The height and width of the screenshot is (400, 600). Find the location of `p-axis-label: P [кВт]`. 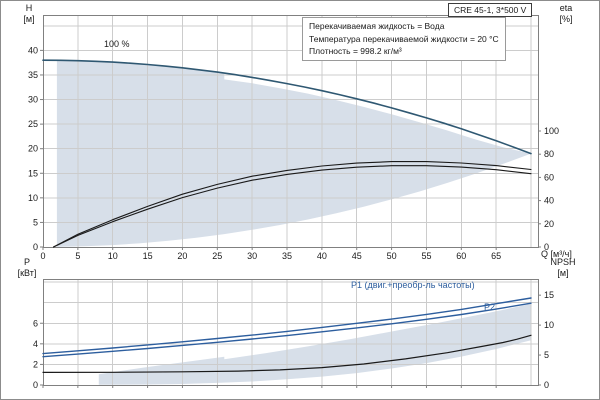

p-axis-label: P [кВт] is located at coordinates (27, 268).